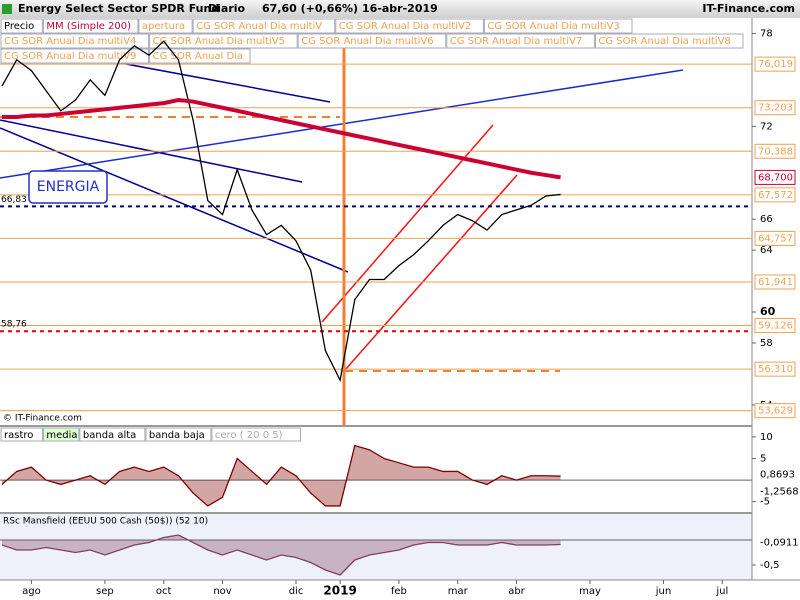 This screenshot has width=800, height=600. What do you see at coordinates (590, 591) in the screenshot?
I see `x-tick-label: may` at bounding box center [590, 591].